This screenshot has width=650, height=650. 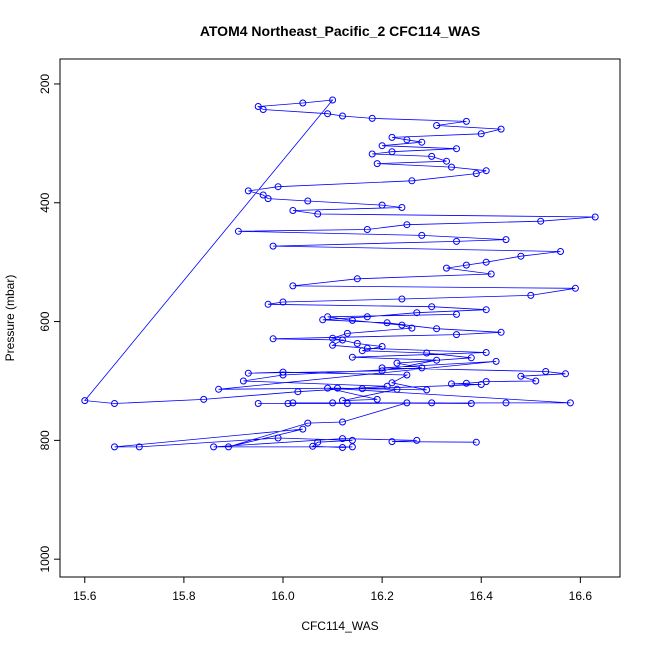 I want to click on x-tick-label: 15.6, so click(x=85, y=596).